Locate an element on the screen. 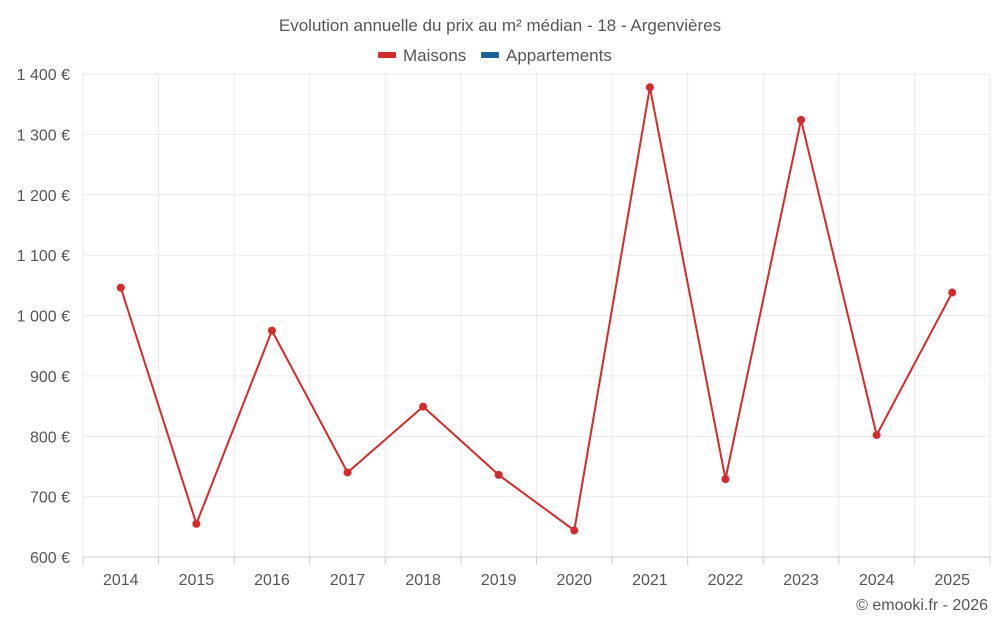 The width and height of the screenshot is (1000, 625). y-tick-label: 1 400 € is located at coordinates (43, 75).